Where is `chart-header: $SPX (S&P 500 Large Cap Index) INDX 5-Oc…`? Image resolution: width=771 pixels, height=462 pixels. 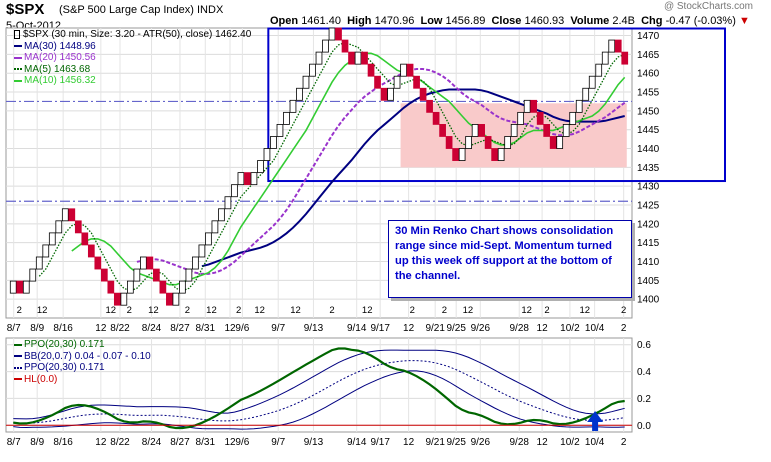
chart-header: $SPX (S&P 500 Large Cap Index) INDX 5-Oc… is located at coordinates (385, 20).